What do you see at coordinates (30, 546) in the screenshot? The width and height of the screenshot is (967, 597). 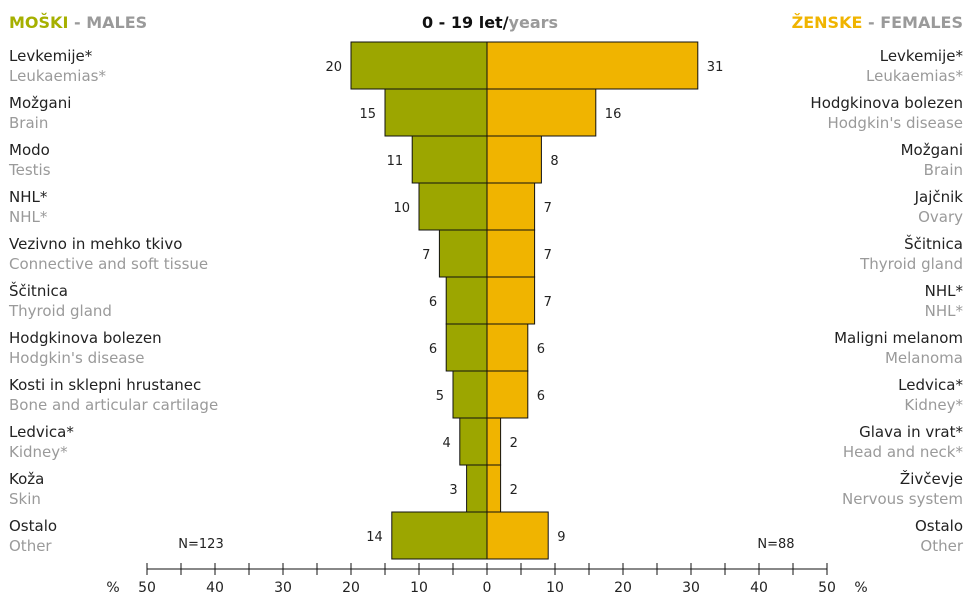 I see `male-category-label-en: Other` at bounding box center [30, 546].